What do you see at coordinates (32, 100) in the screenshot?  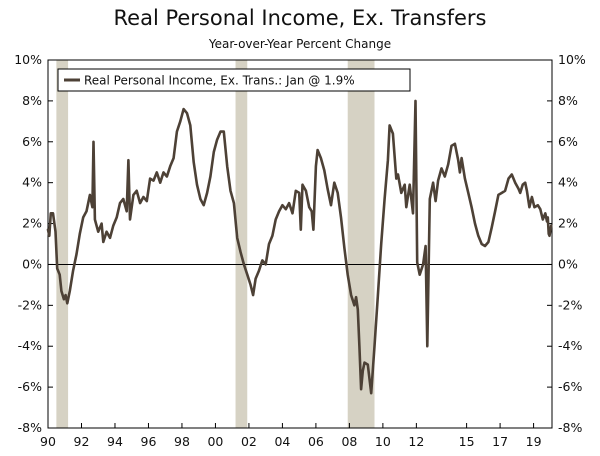 I see `y-tick-label-left: 8%` at bounding box center [32, 100].